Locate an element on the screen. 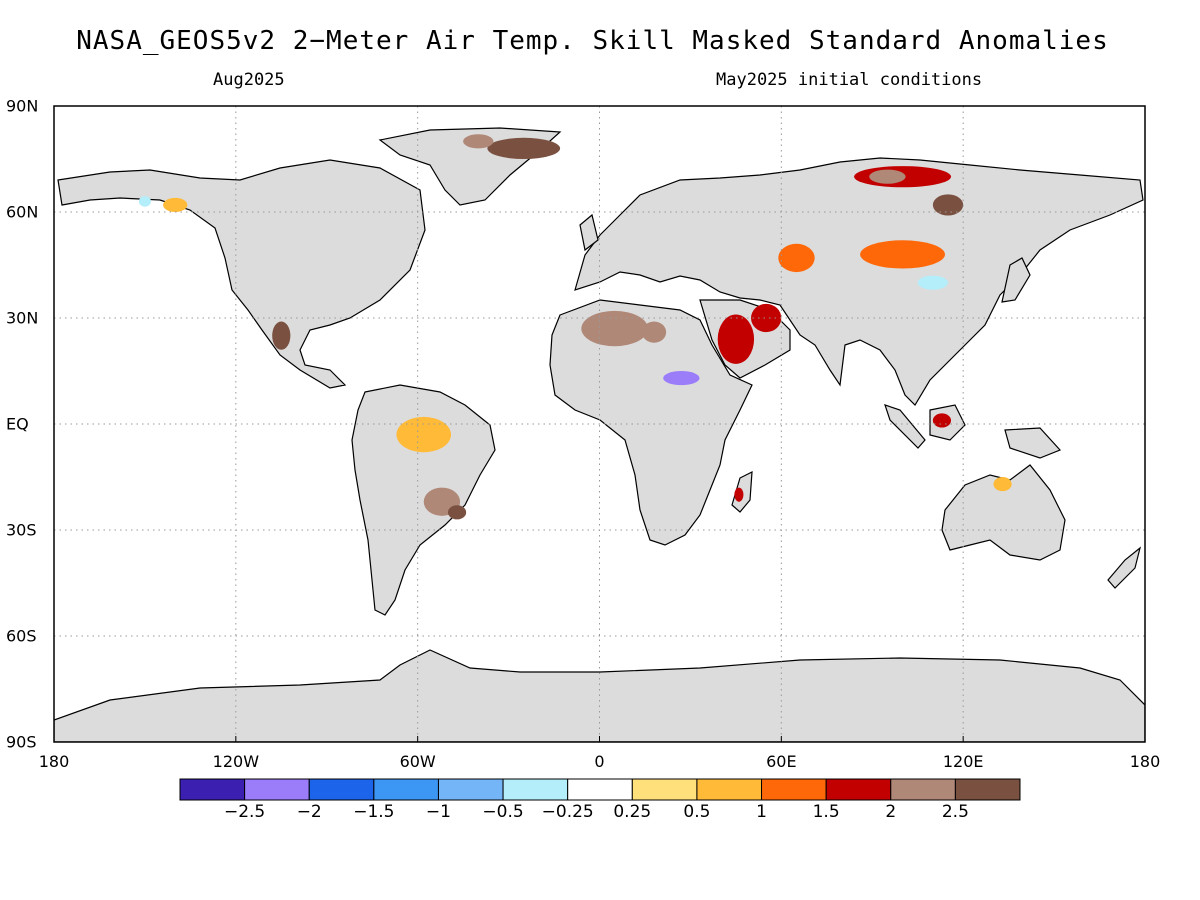 This screenshot has width=1200, height=900. anomaly-siberia-north-hot is located at coordinates (887, 176).